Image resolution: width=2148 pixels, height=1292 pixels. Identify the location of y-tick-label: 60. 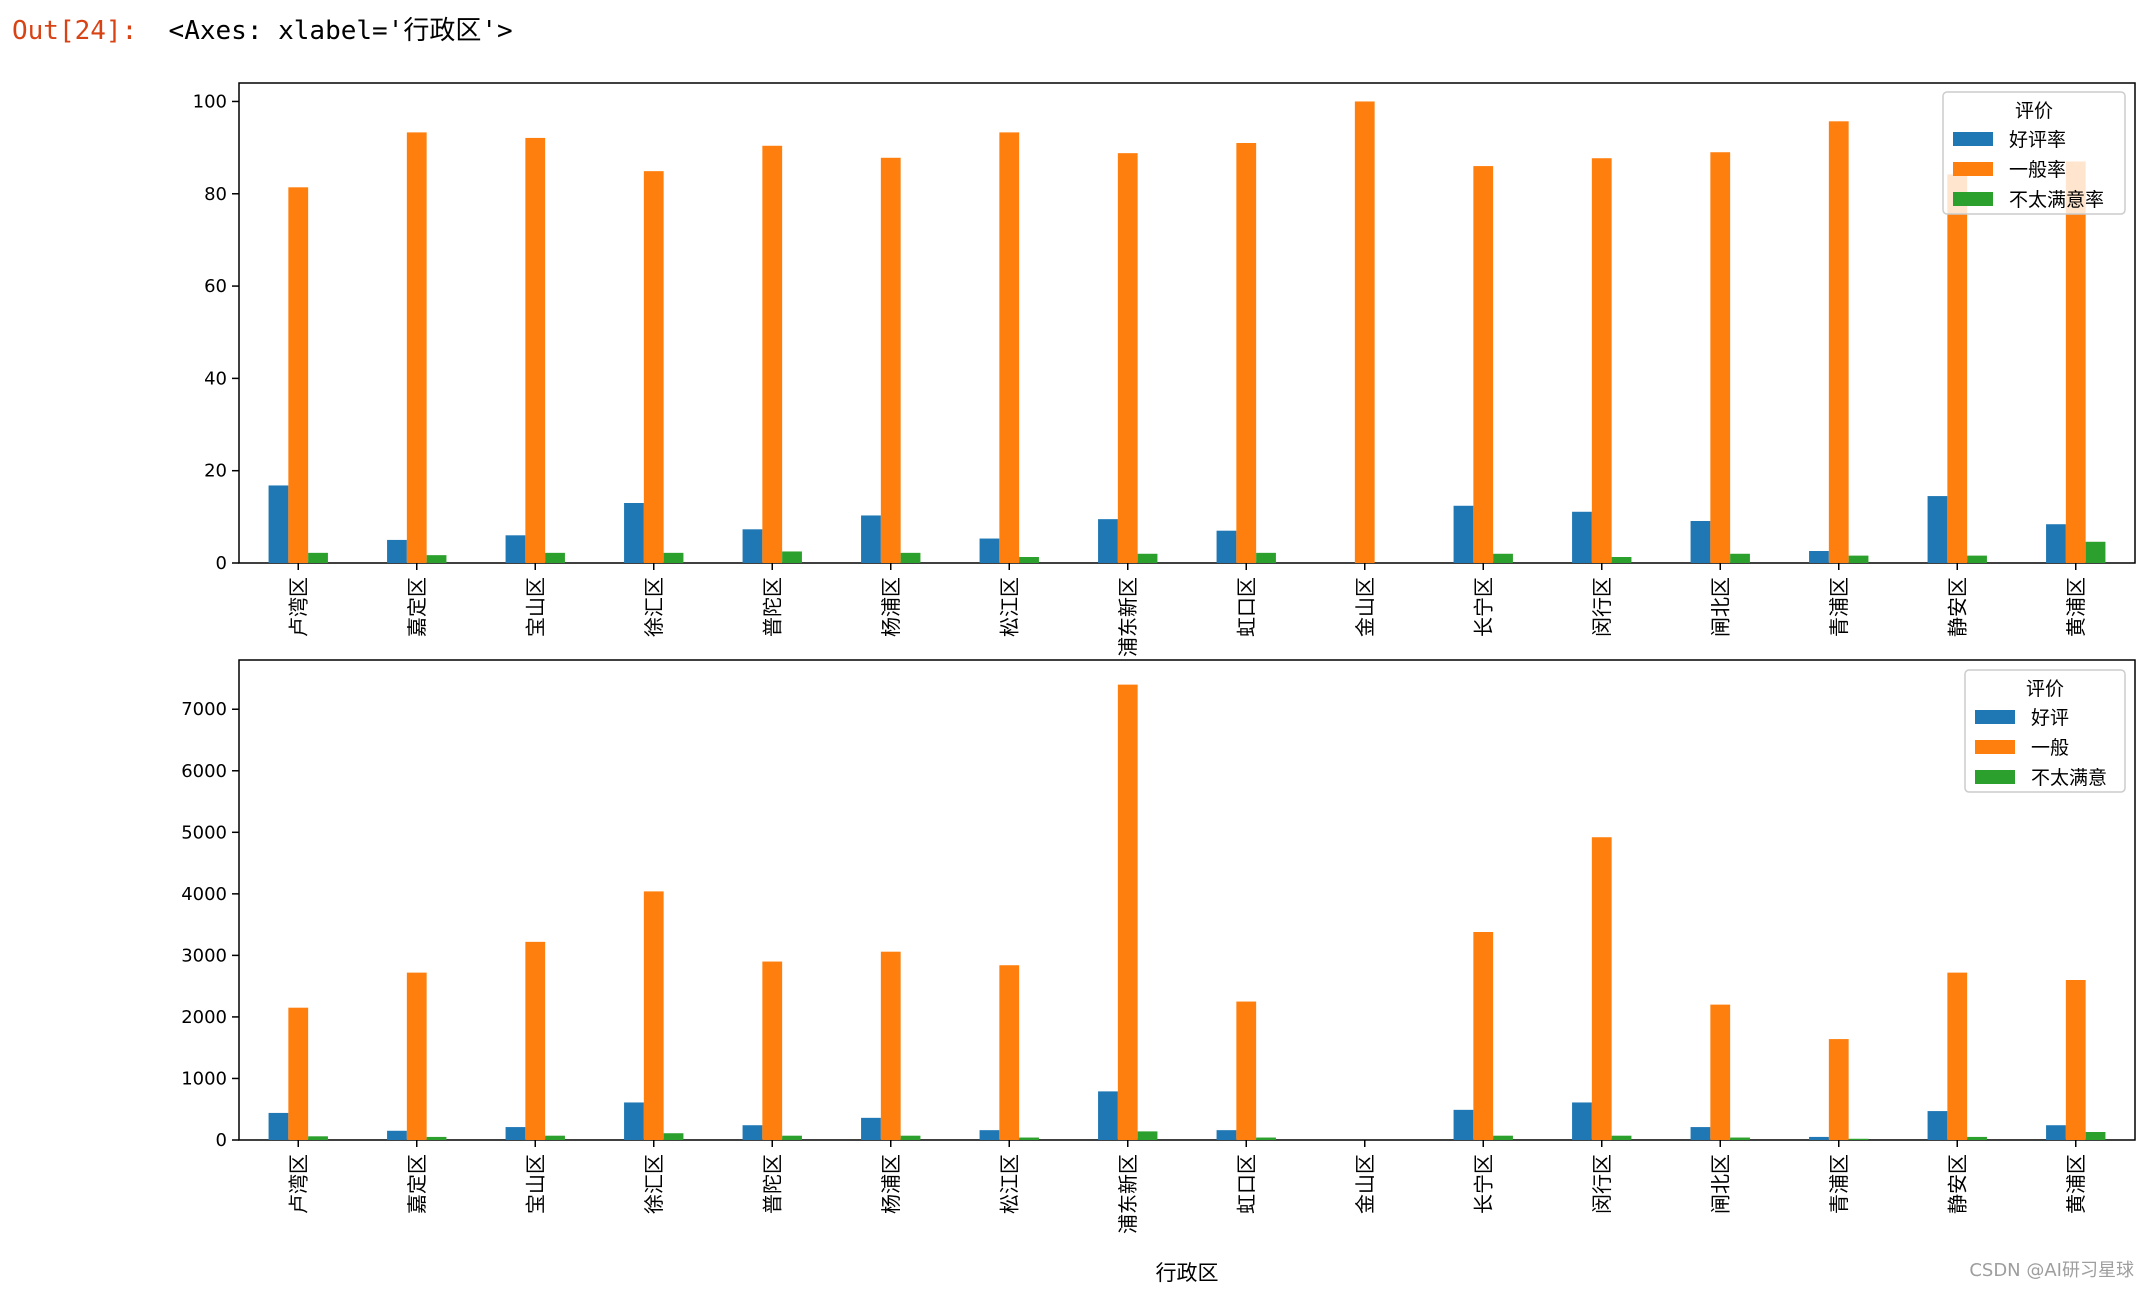
(215, 286).